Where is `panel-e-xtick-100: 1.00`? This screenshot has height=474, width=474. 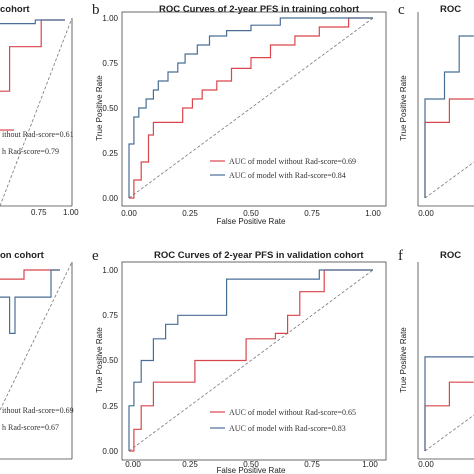
panel-e-xtick-100: 1.00 is located at coordinates (370, 464).